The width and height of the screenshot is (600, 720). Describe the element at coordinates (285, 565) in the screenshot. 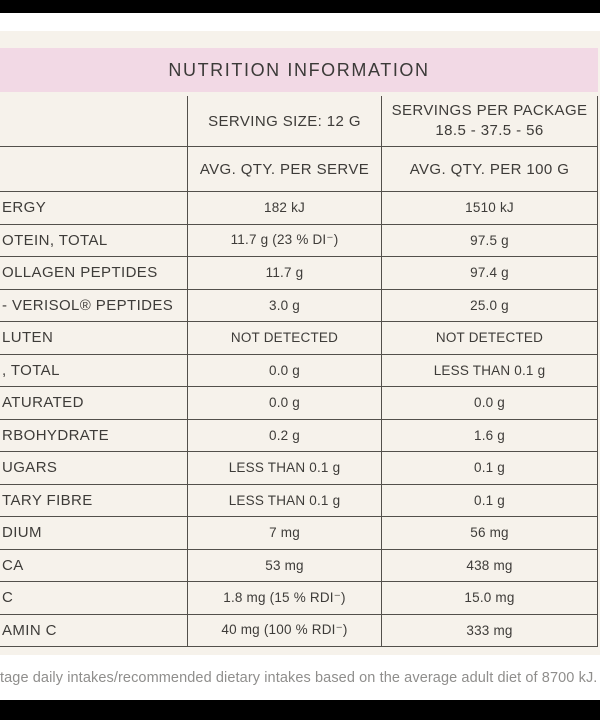

I see `row-per-serve-cell: 53 mg` at that location.